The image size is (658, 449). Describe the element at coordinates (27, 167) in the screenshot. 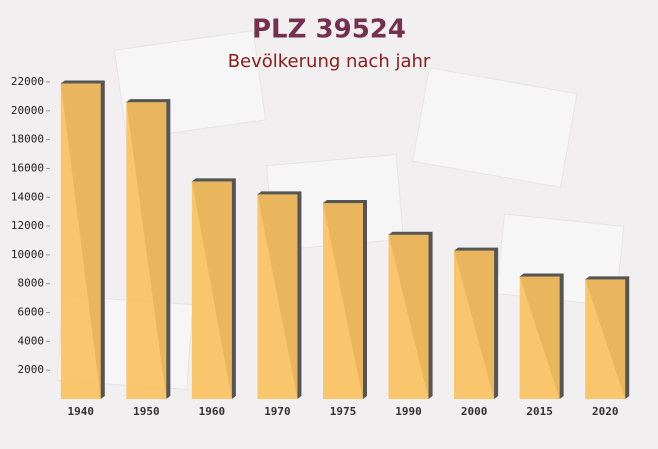

I see `y-tick-label: 16000` at that location.